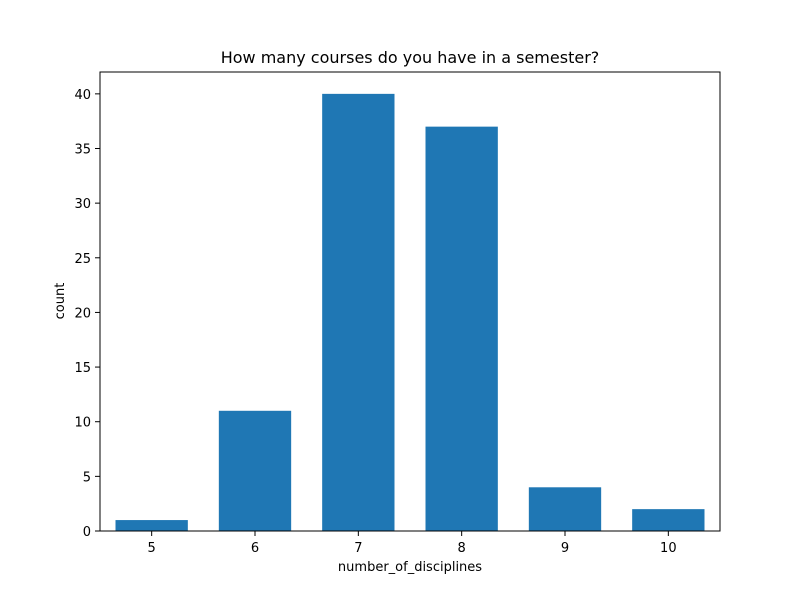 The height and width of the screenshot is (596, 800). What do you see at coordinates (410, 567) in the screenshot?
I see `x-axis-label: number_of_disciplines` at bounding box center [410, 567].